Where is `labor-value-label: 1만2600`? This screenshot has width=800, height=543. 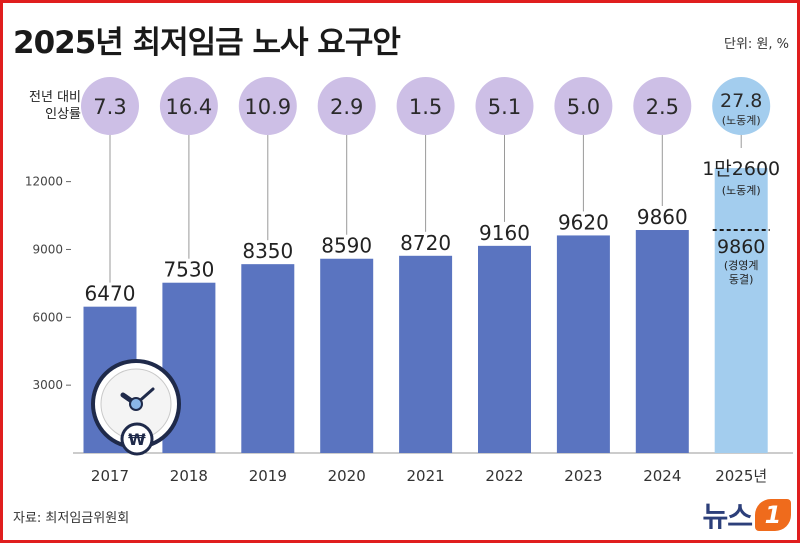 labor-value-label: 1만2600 is located at coordinates (741, 169).